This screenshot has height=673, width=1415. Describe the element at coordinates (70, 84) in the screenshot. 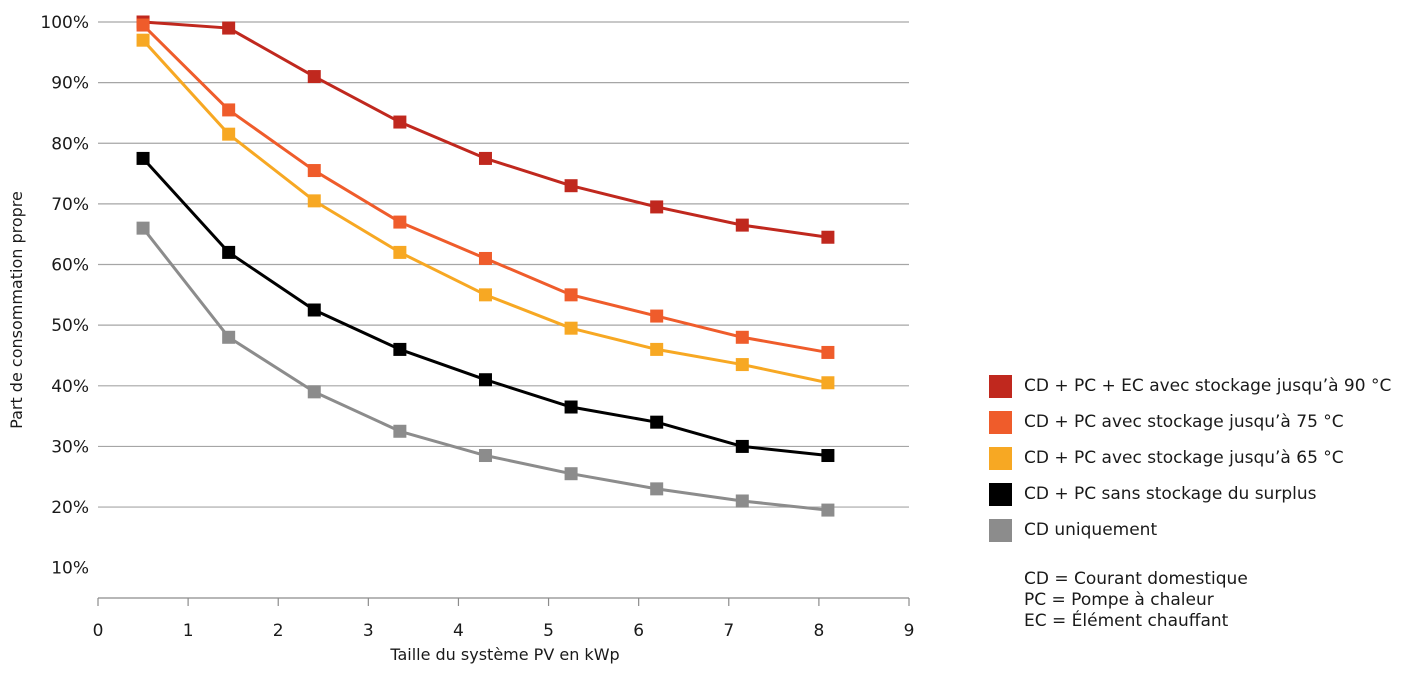

I see `y-tick-label: 90%` at that location.